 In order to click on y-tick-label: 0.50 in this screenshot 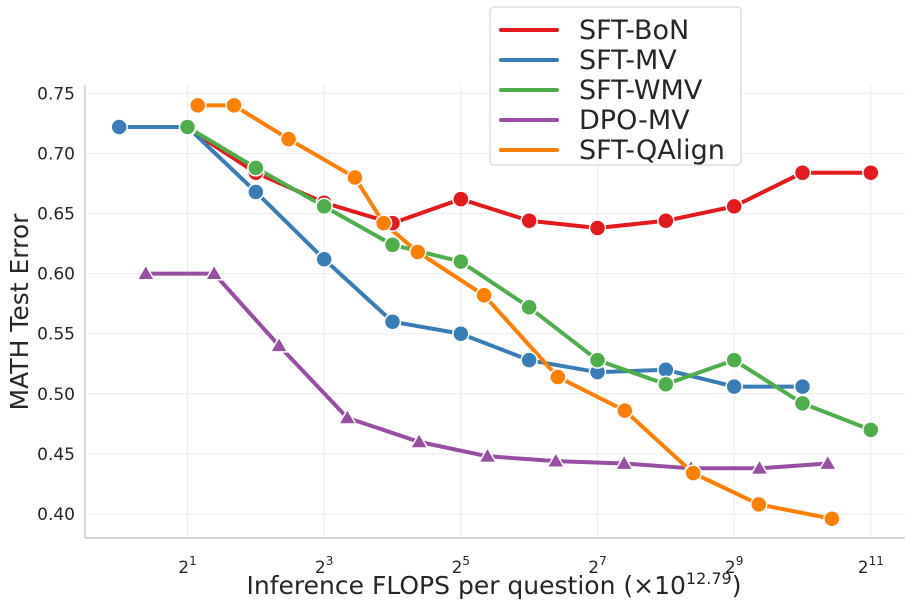, I will do `click(56, 395)`.